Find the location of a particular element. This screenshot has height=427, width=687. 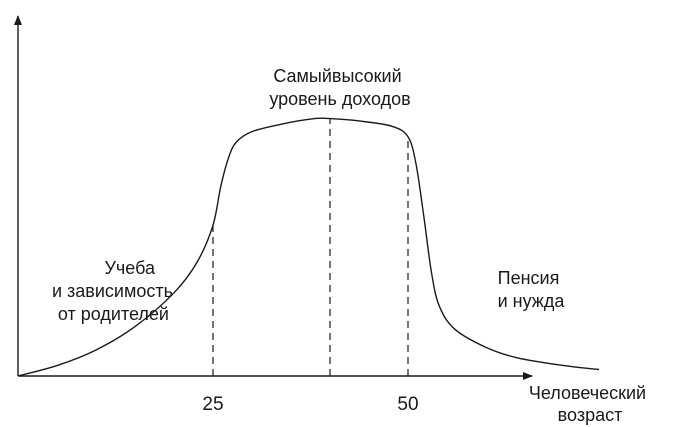

x-tick-label-25: 25 is located at coordinates (212, 404).